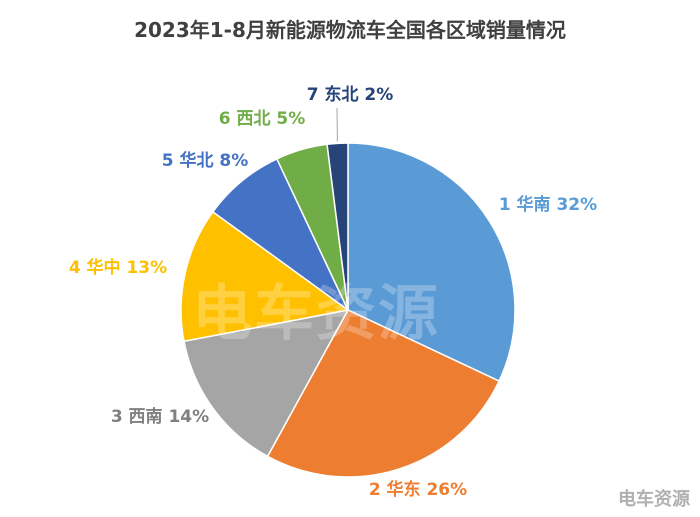 The width and height of the screenshot is (700, 517). Describe the element at coordinates (418, 489) in the screenshot. I see `slice-label-2: 2 华东 26%` at that location.